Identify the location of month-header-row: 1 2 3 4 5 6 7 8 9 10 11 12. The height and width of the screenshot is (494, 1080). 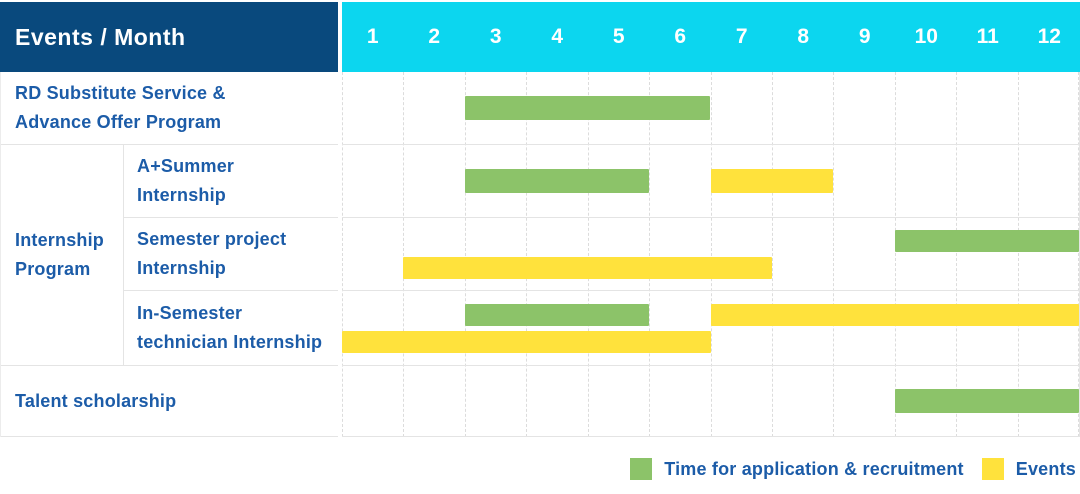
(711, 37).